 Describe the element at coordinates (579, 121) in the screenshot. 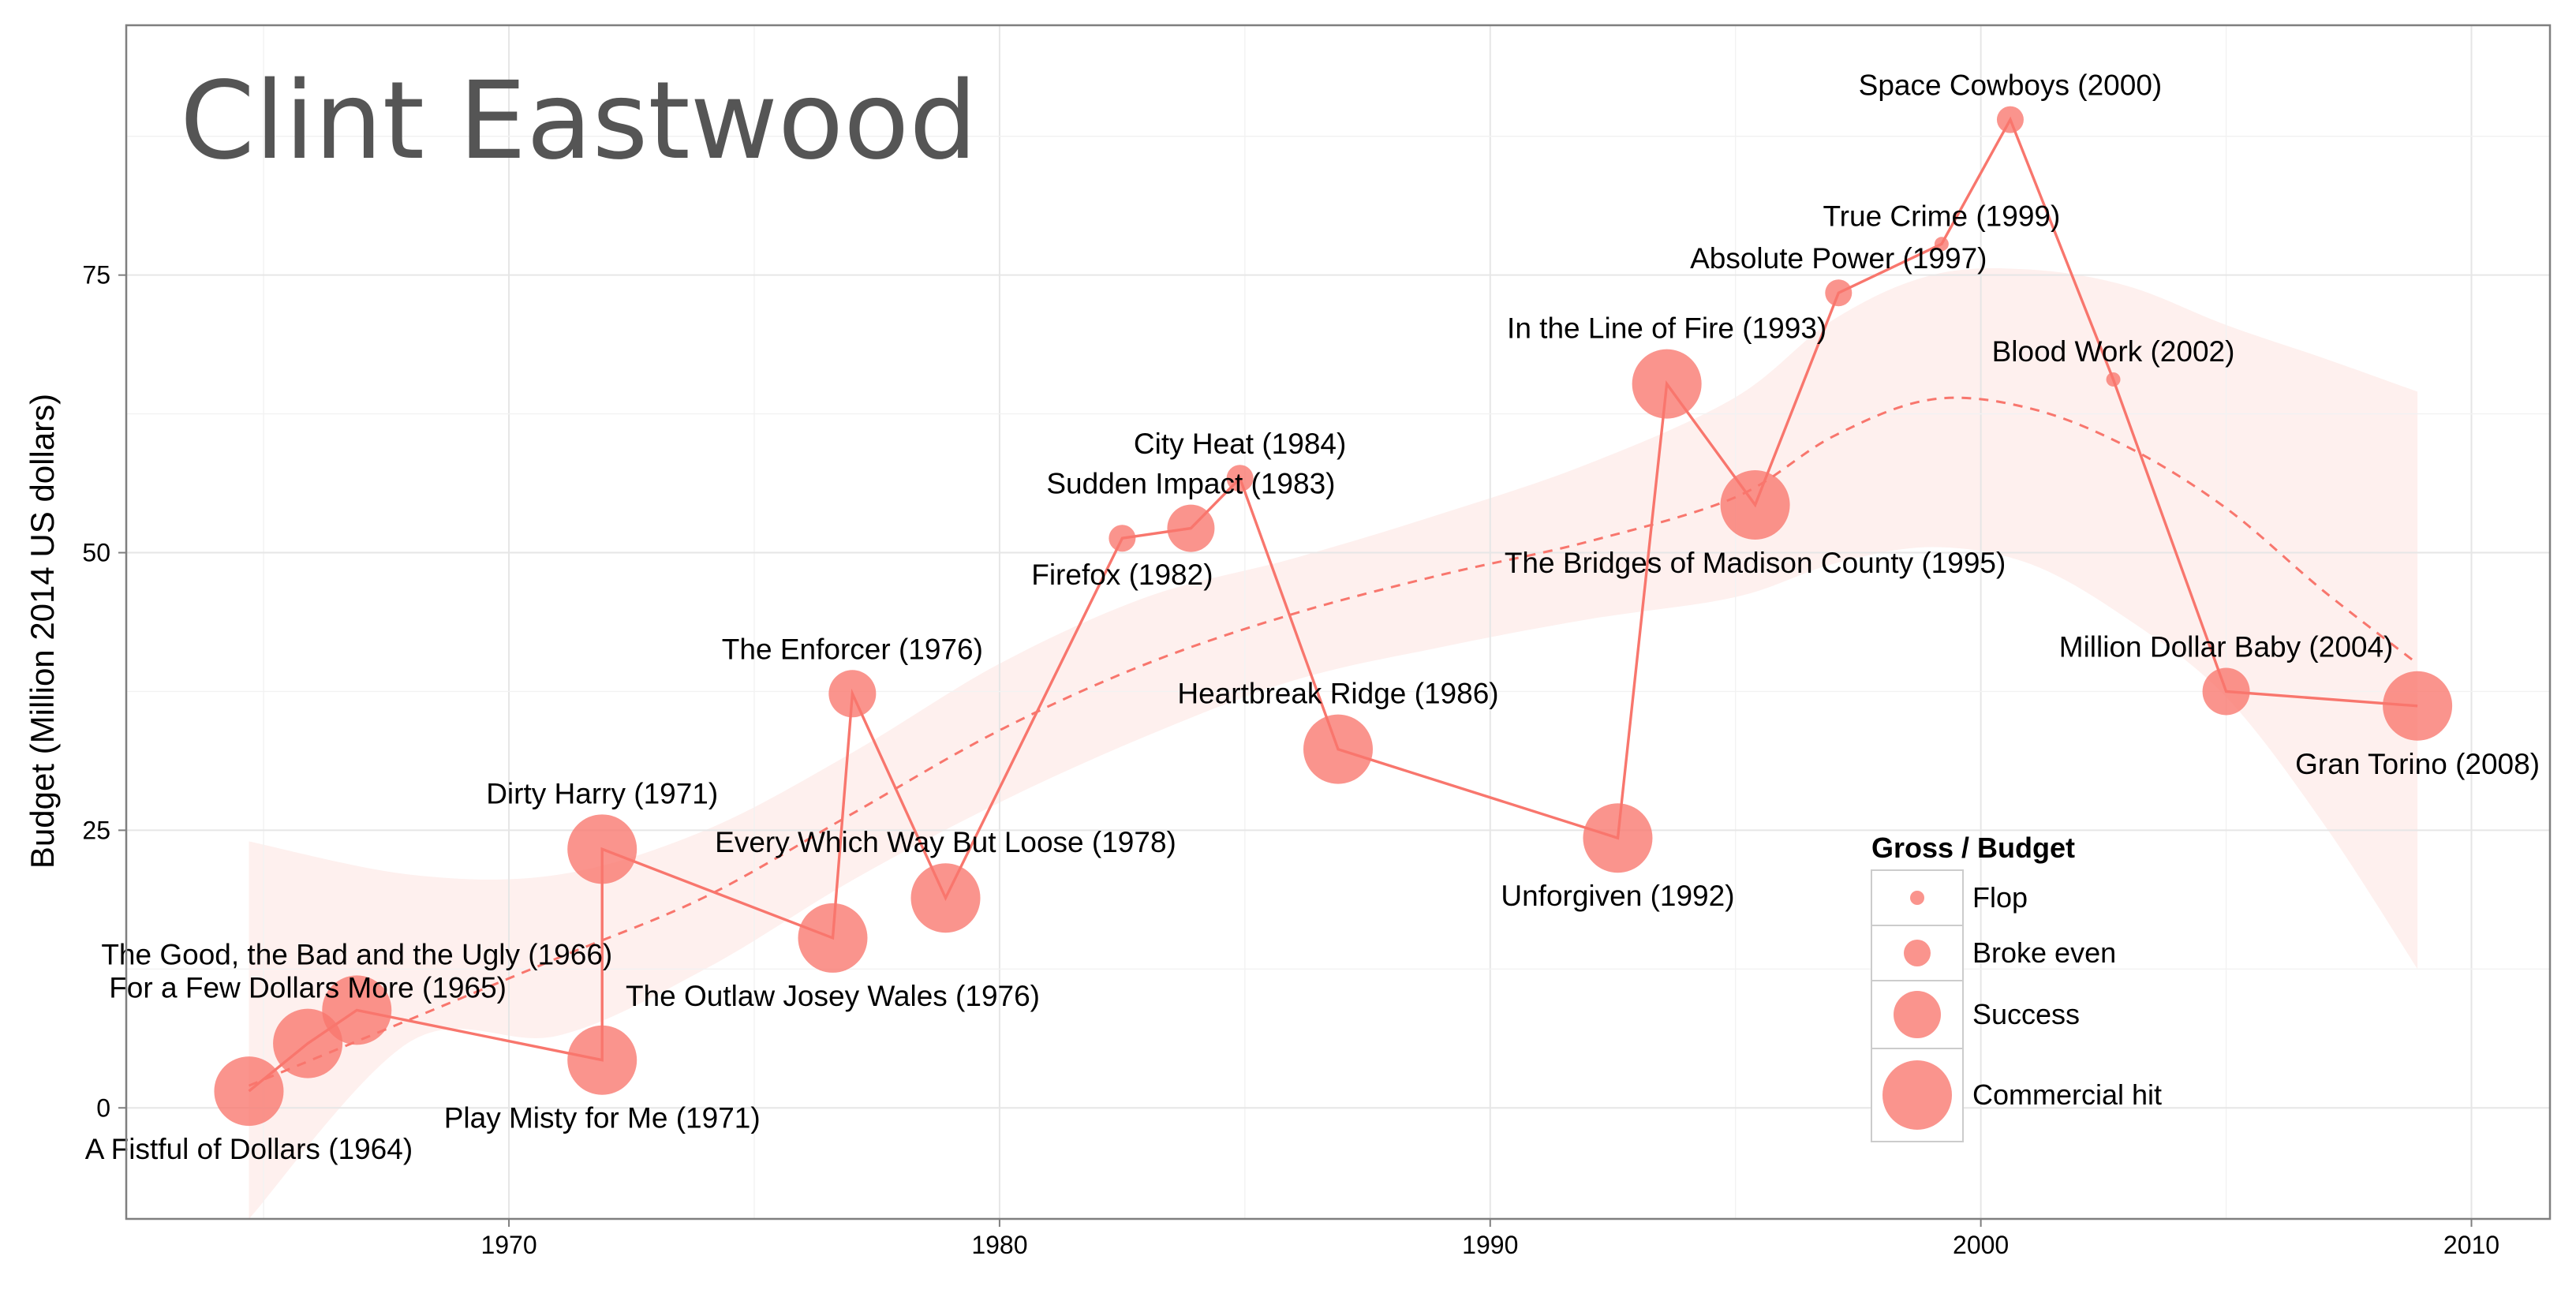

I see `chart-title: Clint Eastwood` at that location.